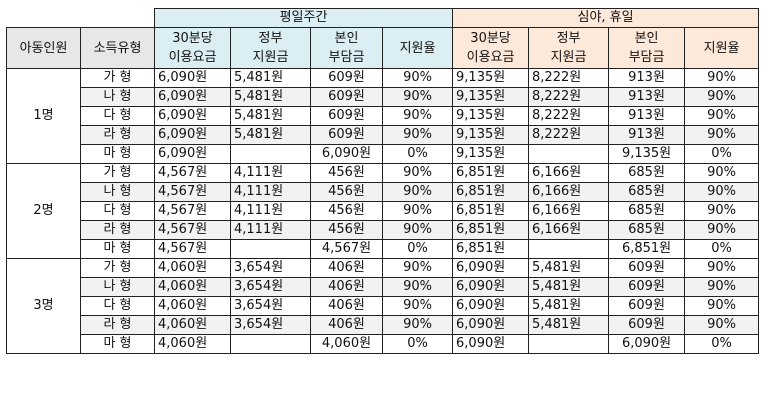 The height and width of the screenshot is (420, 764). Describe the element at coordinates (80, 18) in the screenshot. I see `header-blank` at that location.